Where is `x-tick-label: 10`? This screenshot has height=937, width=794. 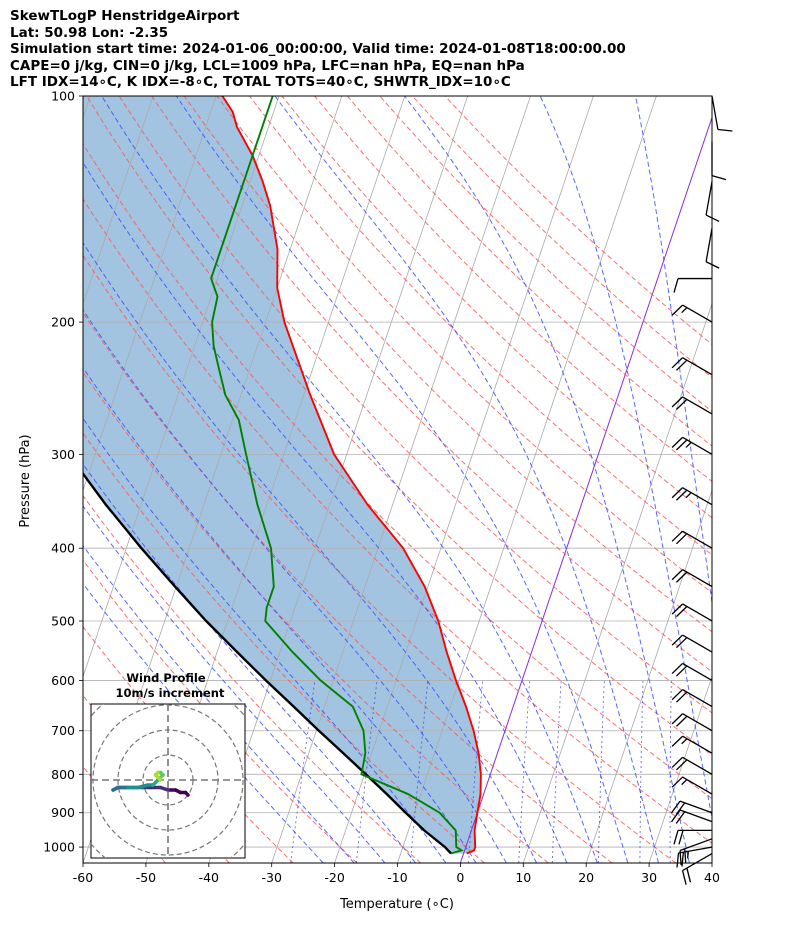
x-tick-label: 10 is located at coordinates (523, 877).